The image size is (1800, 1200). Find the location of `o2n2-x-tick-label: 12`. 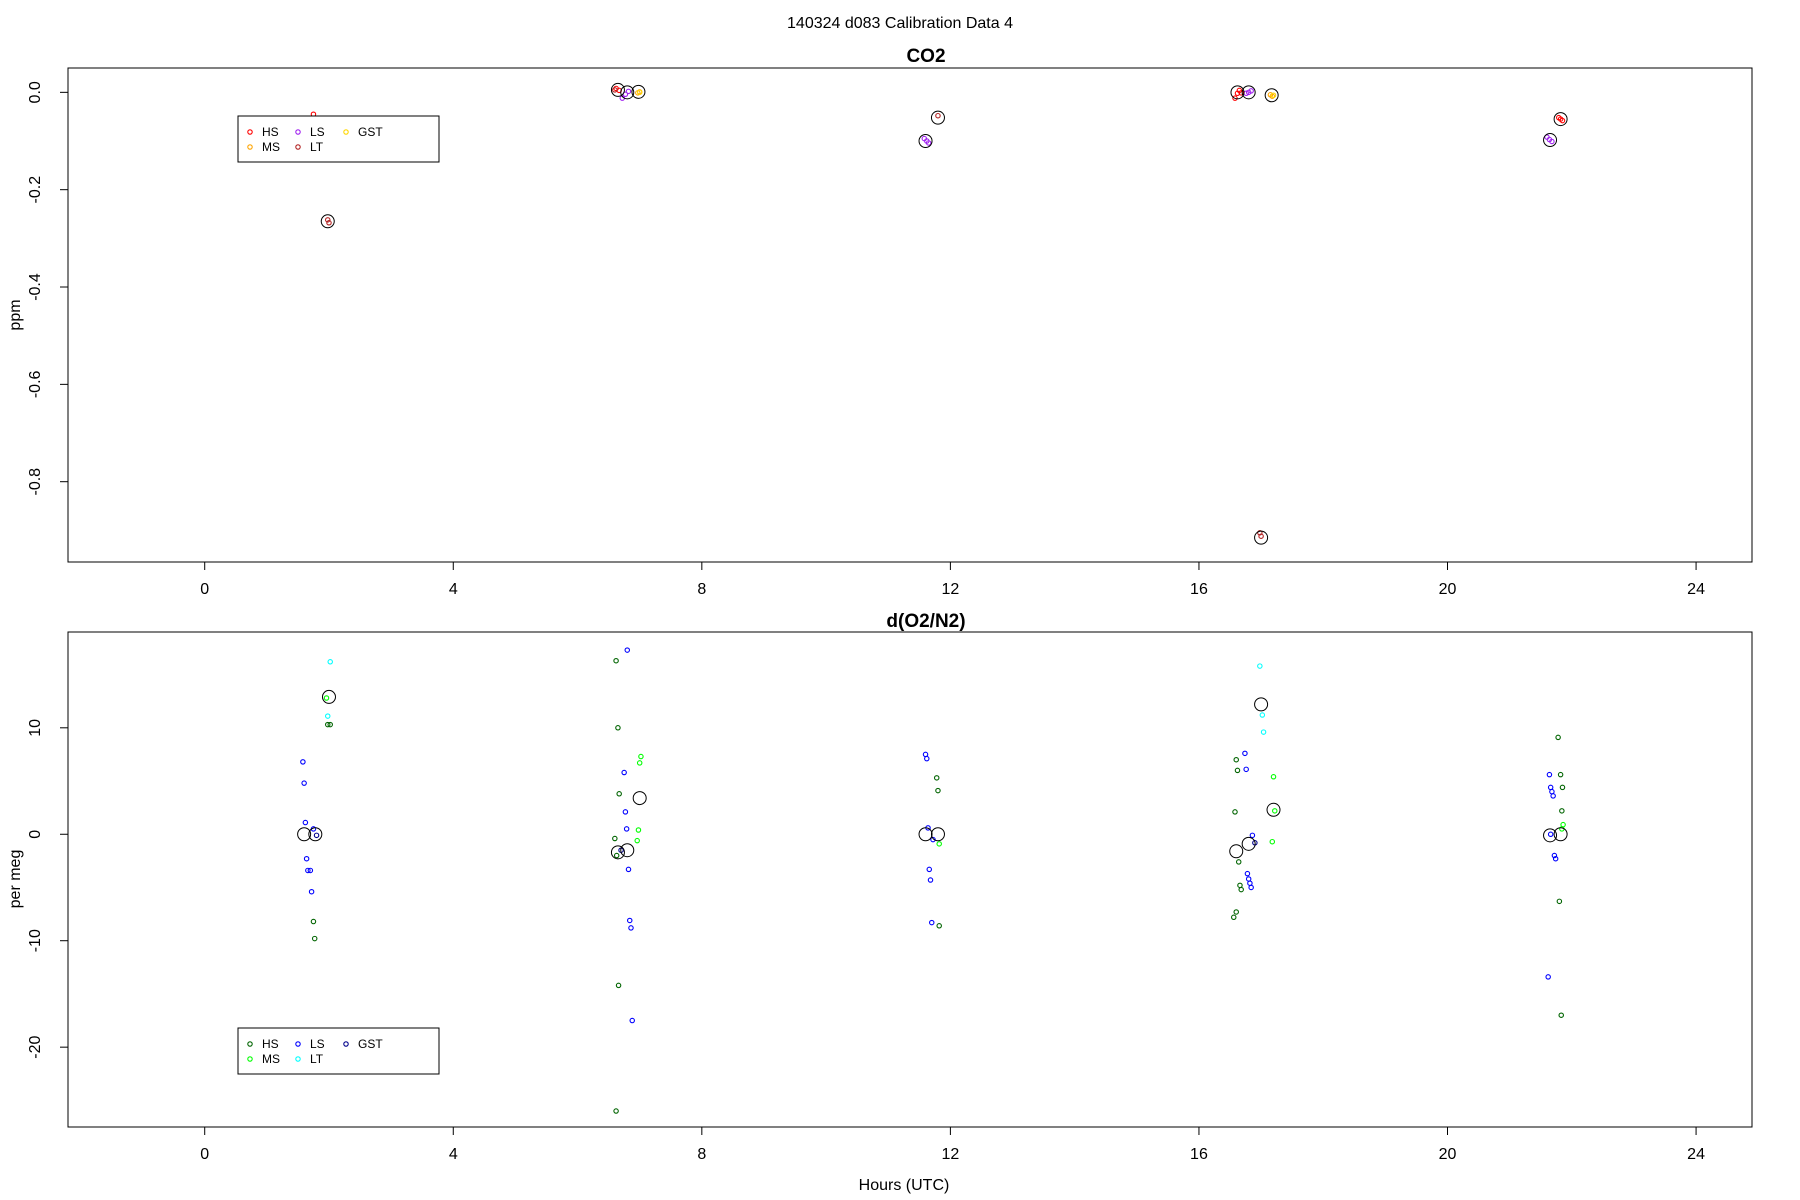

o2n2-x-tick-label: 12 is located at coordinates (950, 1154).